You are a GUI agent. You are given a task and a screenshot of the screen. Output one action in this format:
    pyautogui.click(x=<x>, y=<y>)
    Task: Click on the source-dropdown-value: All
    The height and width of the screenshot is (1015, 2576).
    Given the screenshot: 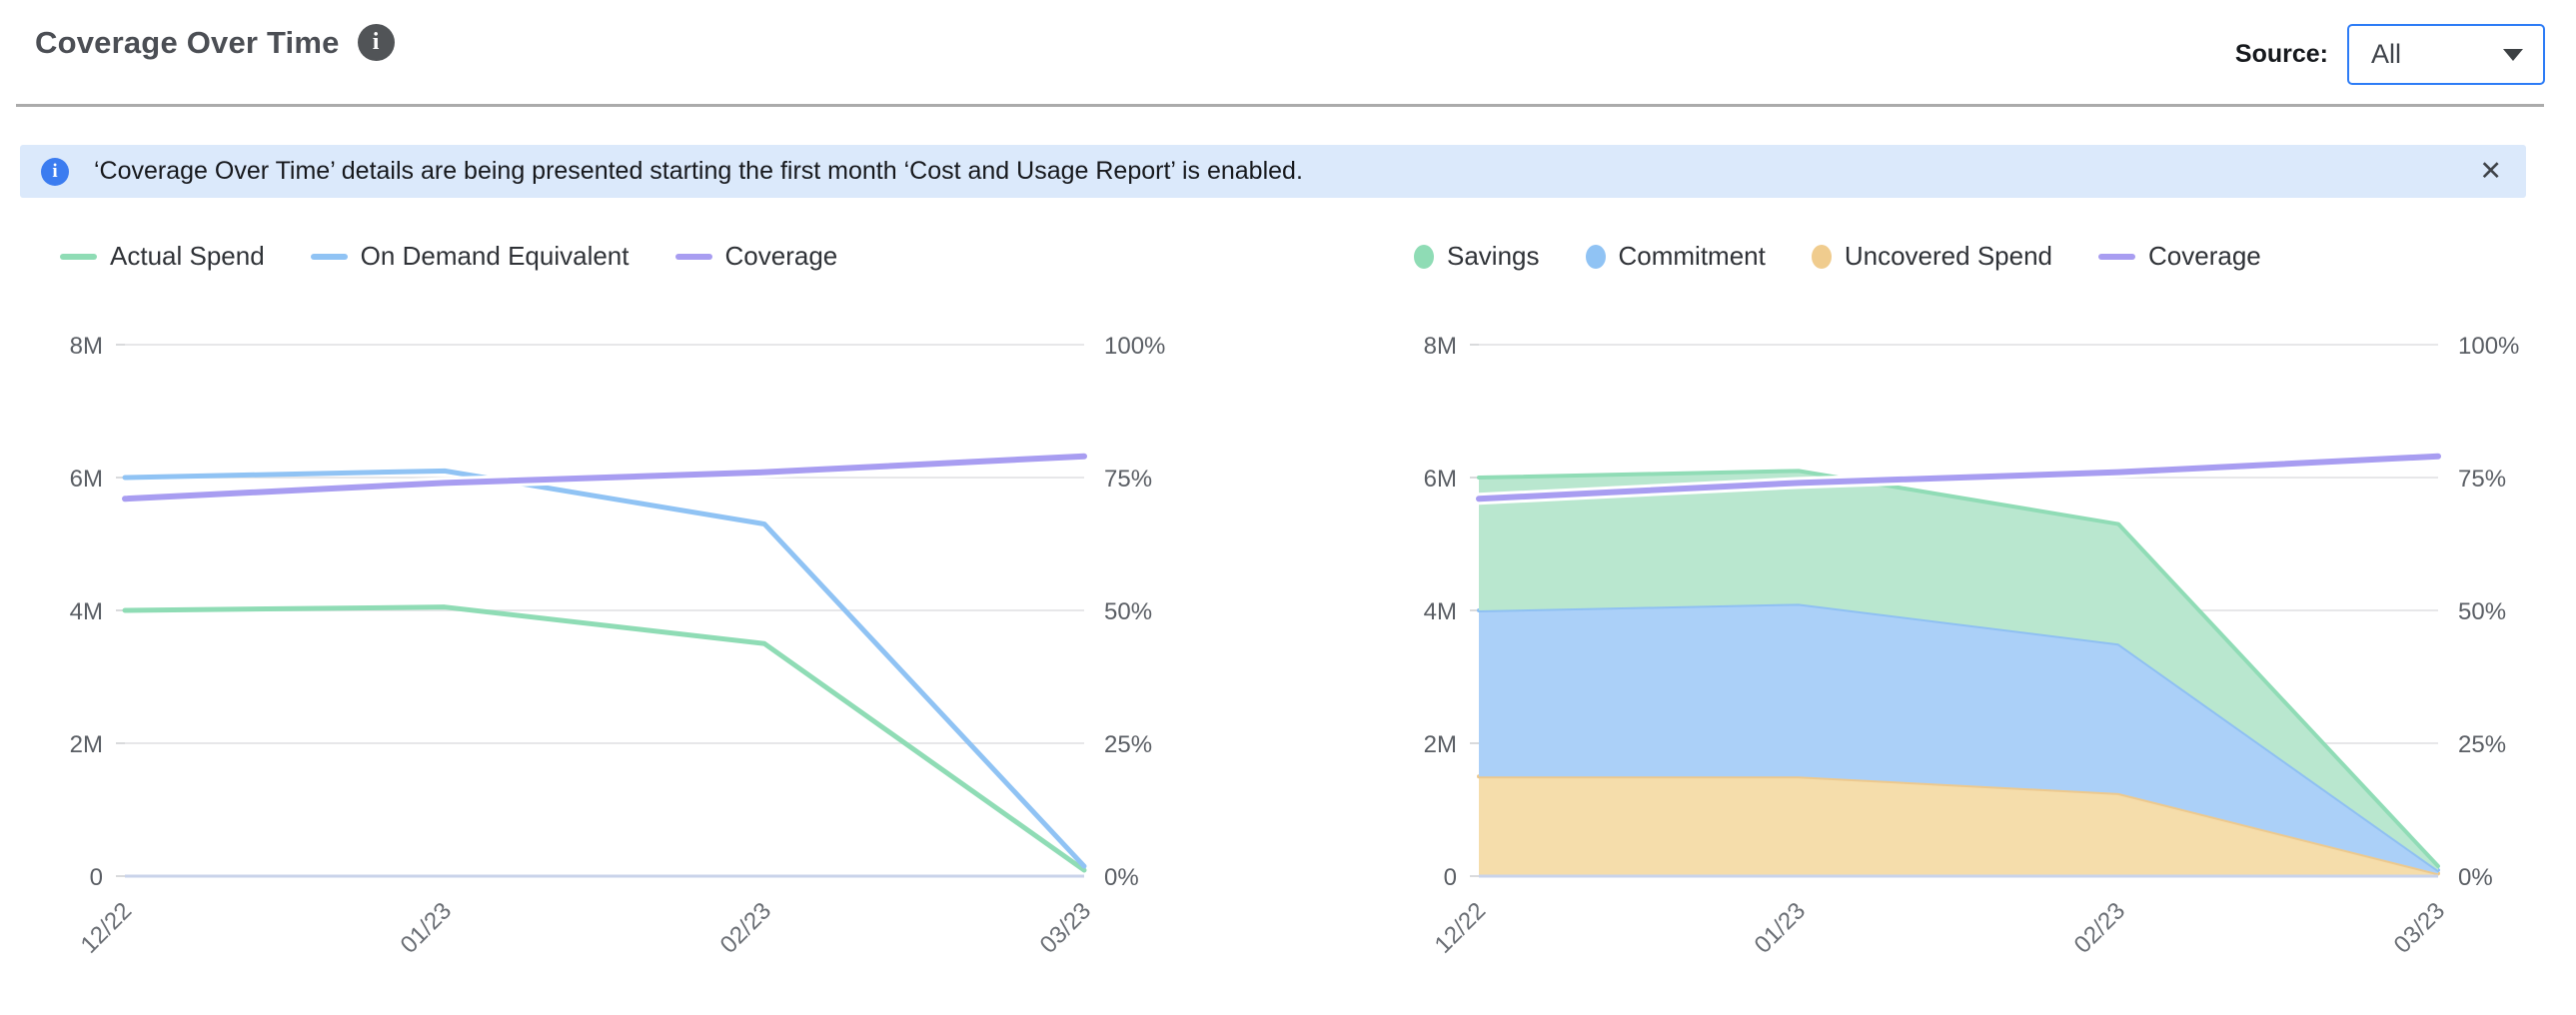 What is the action you would take?
    pyautogui.click(x=2386, y=54)
    